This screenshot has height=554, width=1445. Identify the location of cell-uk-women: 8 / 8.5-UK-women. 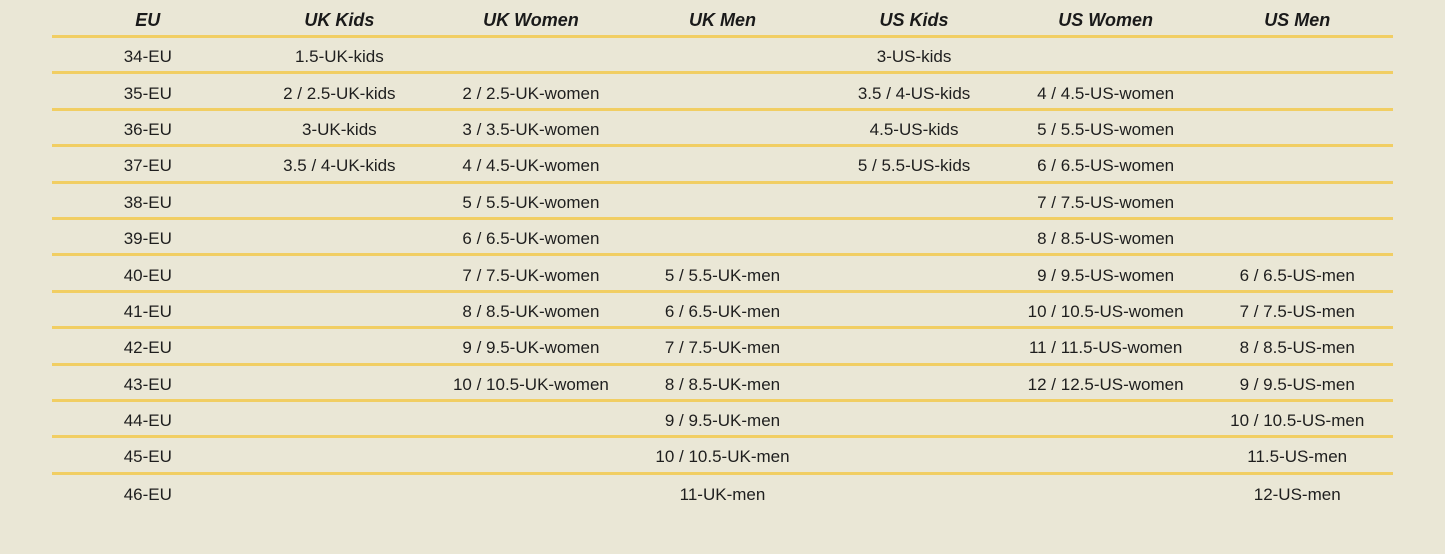
(531, 311).